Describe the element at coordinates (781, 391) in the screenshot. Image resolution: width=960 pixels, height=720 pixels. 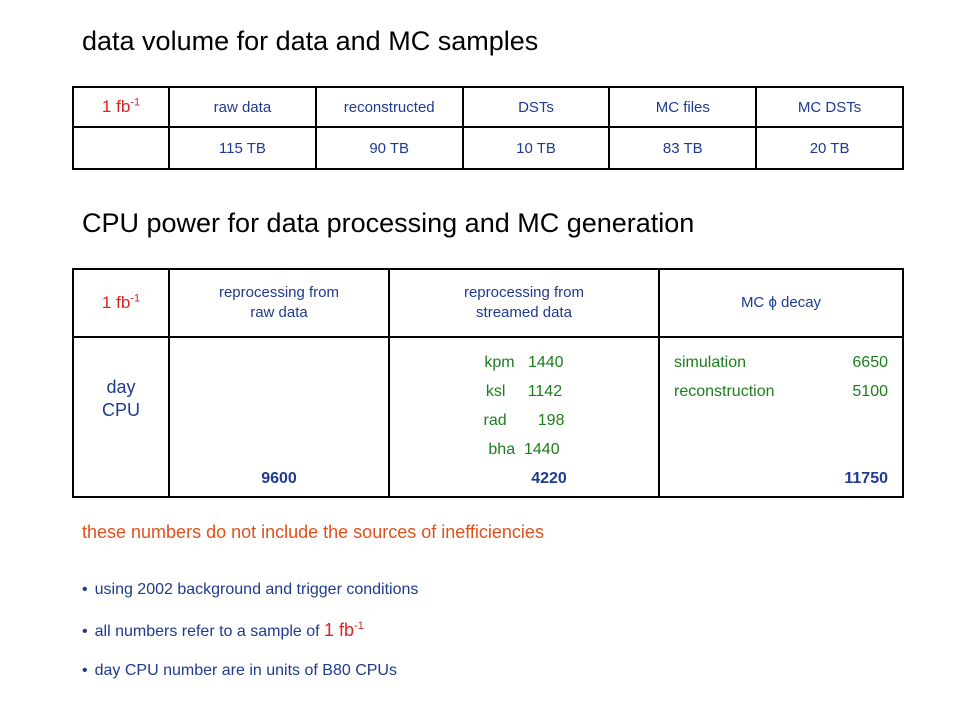
I see `list-item: reconstruction 5100` at that location.